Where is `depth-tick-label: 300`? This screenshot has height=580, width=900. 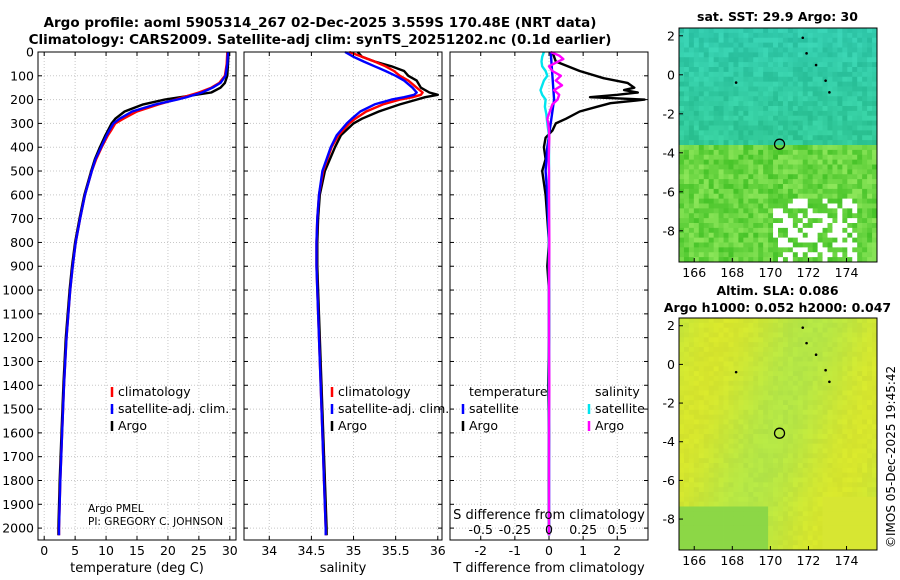
depth-tick-label: 300 is located at coordinates (22, 123).